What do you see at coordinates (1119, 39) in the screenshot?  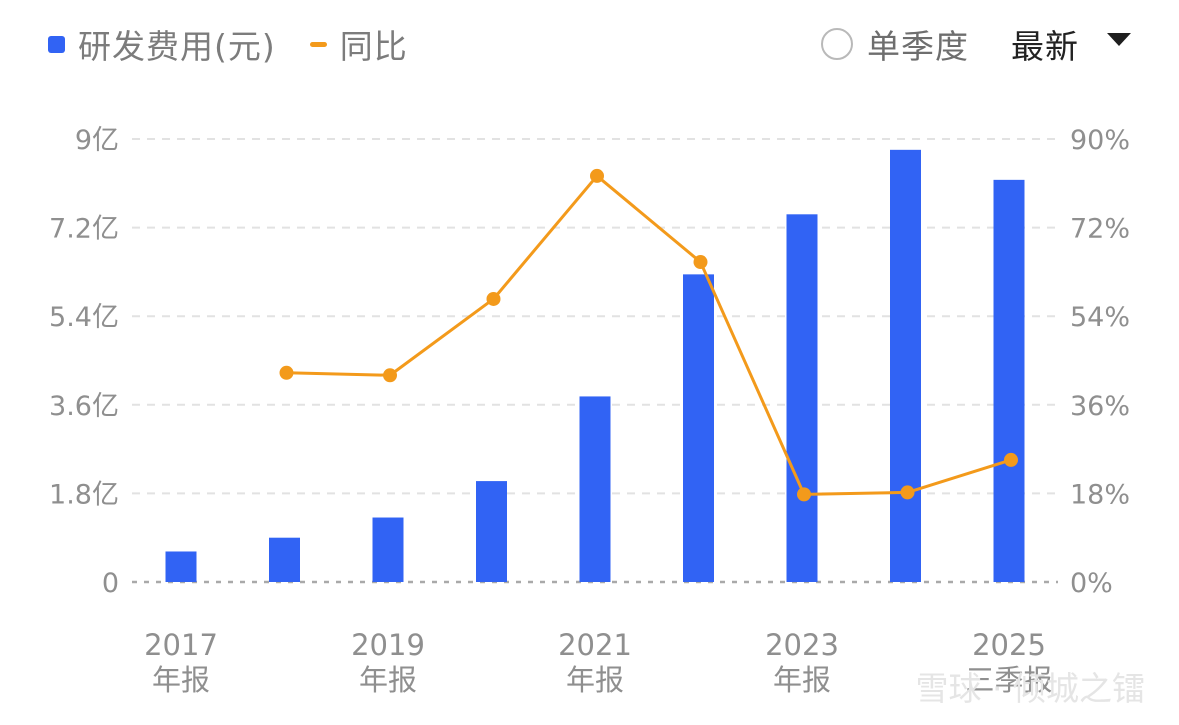 I see `caret-down-icon` at bounding box center [1119, 39].